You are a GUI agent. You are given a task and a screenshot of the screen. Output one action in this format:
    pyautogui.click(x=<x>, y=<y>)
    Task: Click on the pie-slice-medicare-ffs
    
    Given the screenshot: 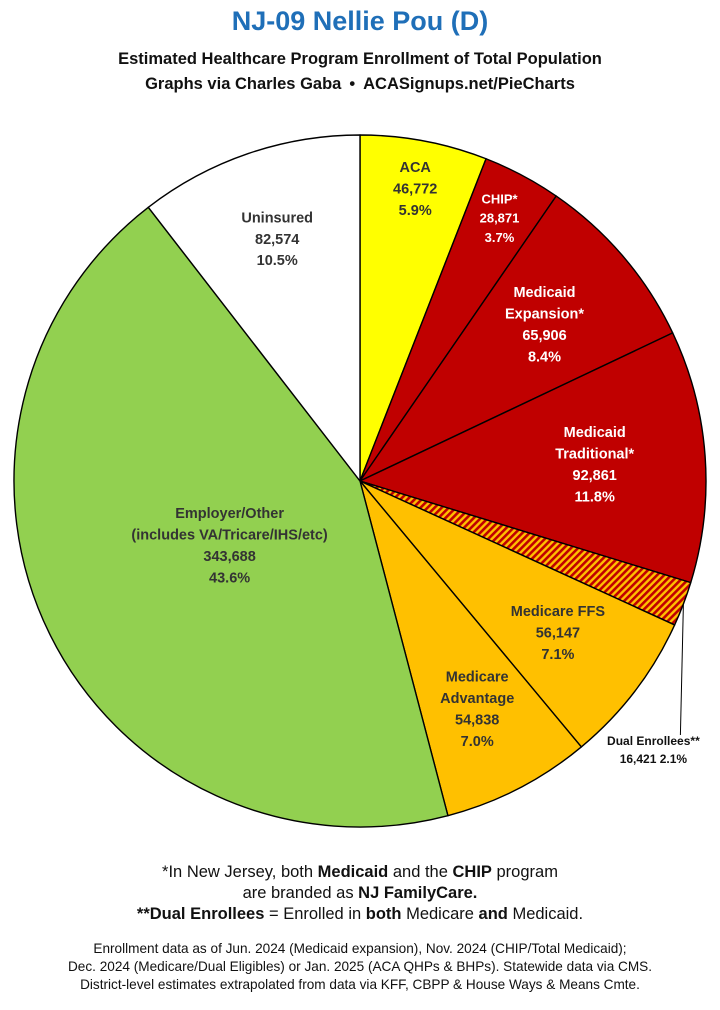 What is the action you would take?
    pyautogui.click(x=517, y=614)
    